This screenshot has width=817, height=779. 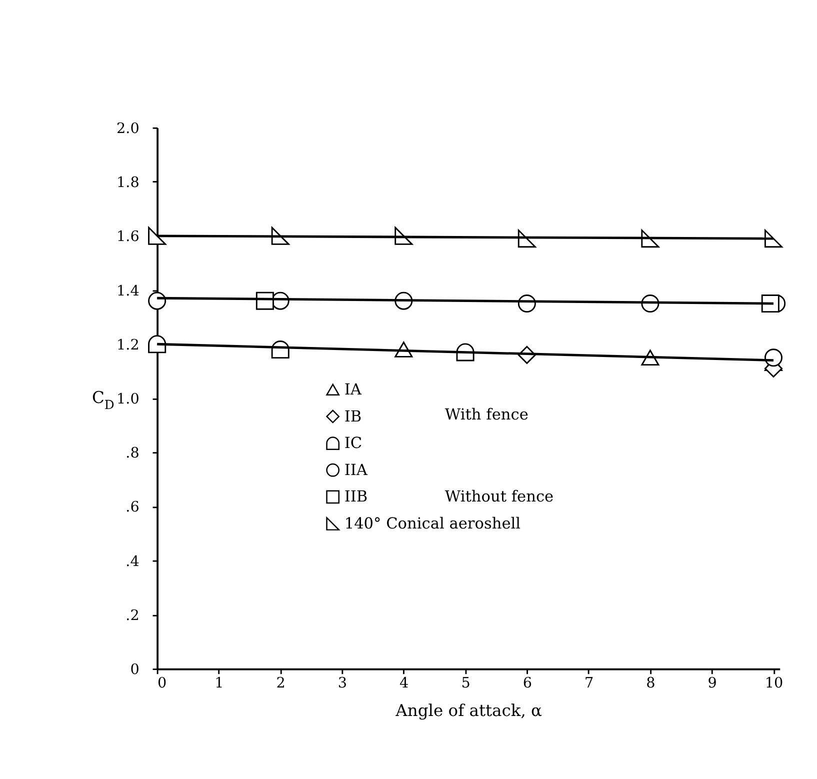 What do you see at coordinates (353, 416) in the screenshot?
I see `legend-label: IB` at bounding box center [353, 416].